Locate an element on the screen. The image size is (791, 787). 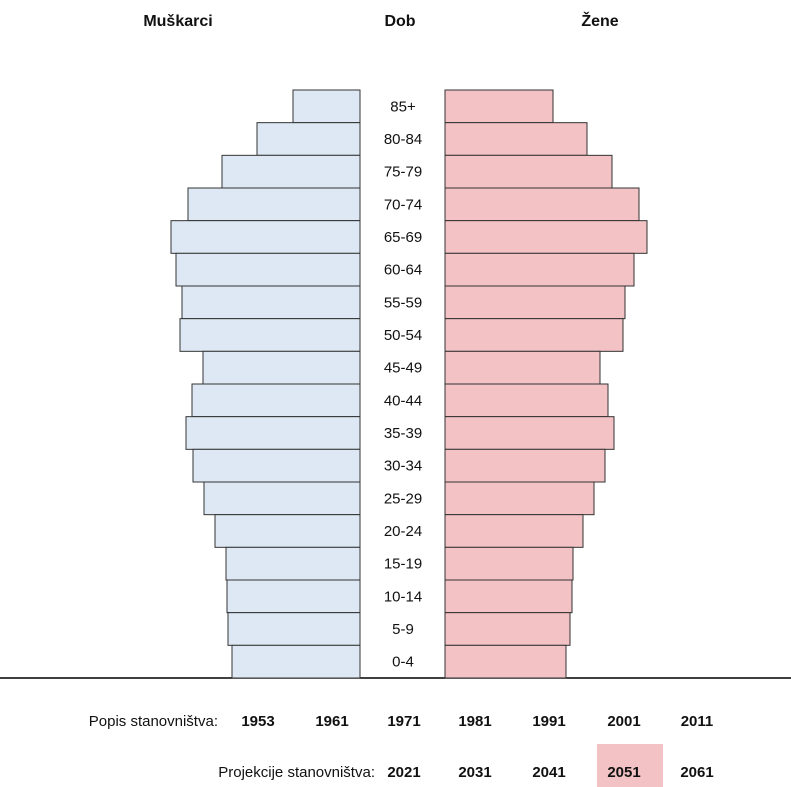
age-label: 70-74 is located at coordinates (403, 204).